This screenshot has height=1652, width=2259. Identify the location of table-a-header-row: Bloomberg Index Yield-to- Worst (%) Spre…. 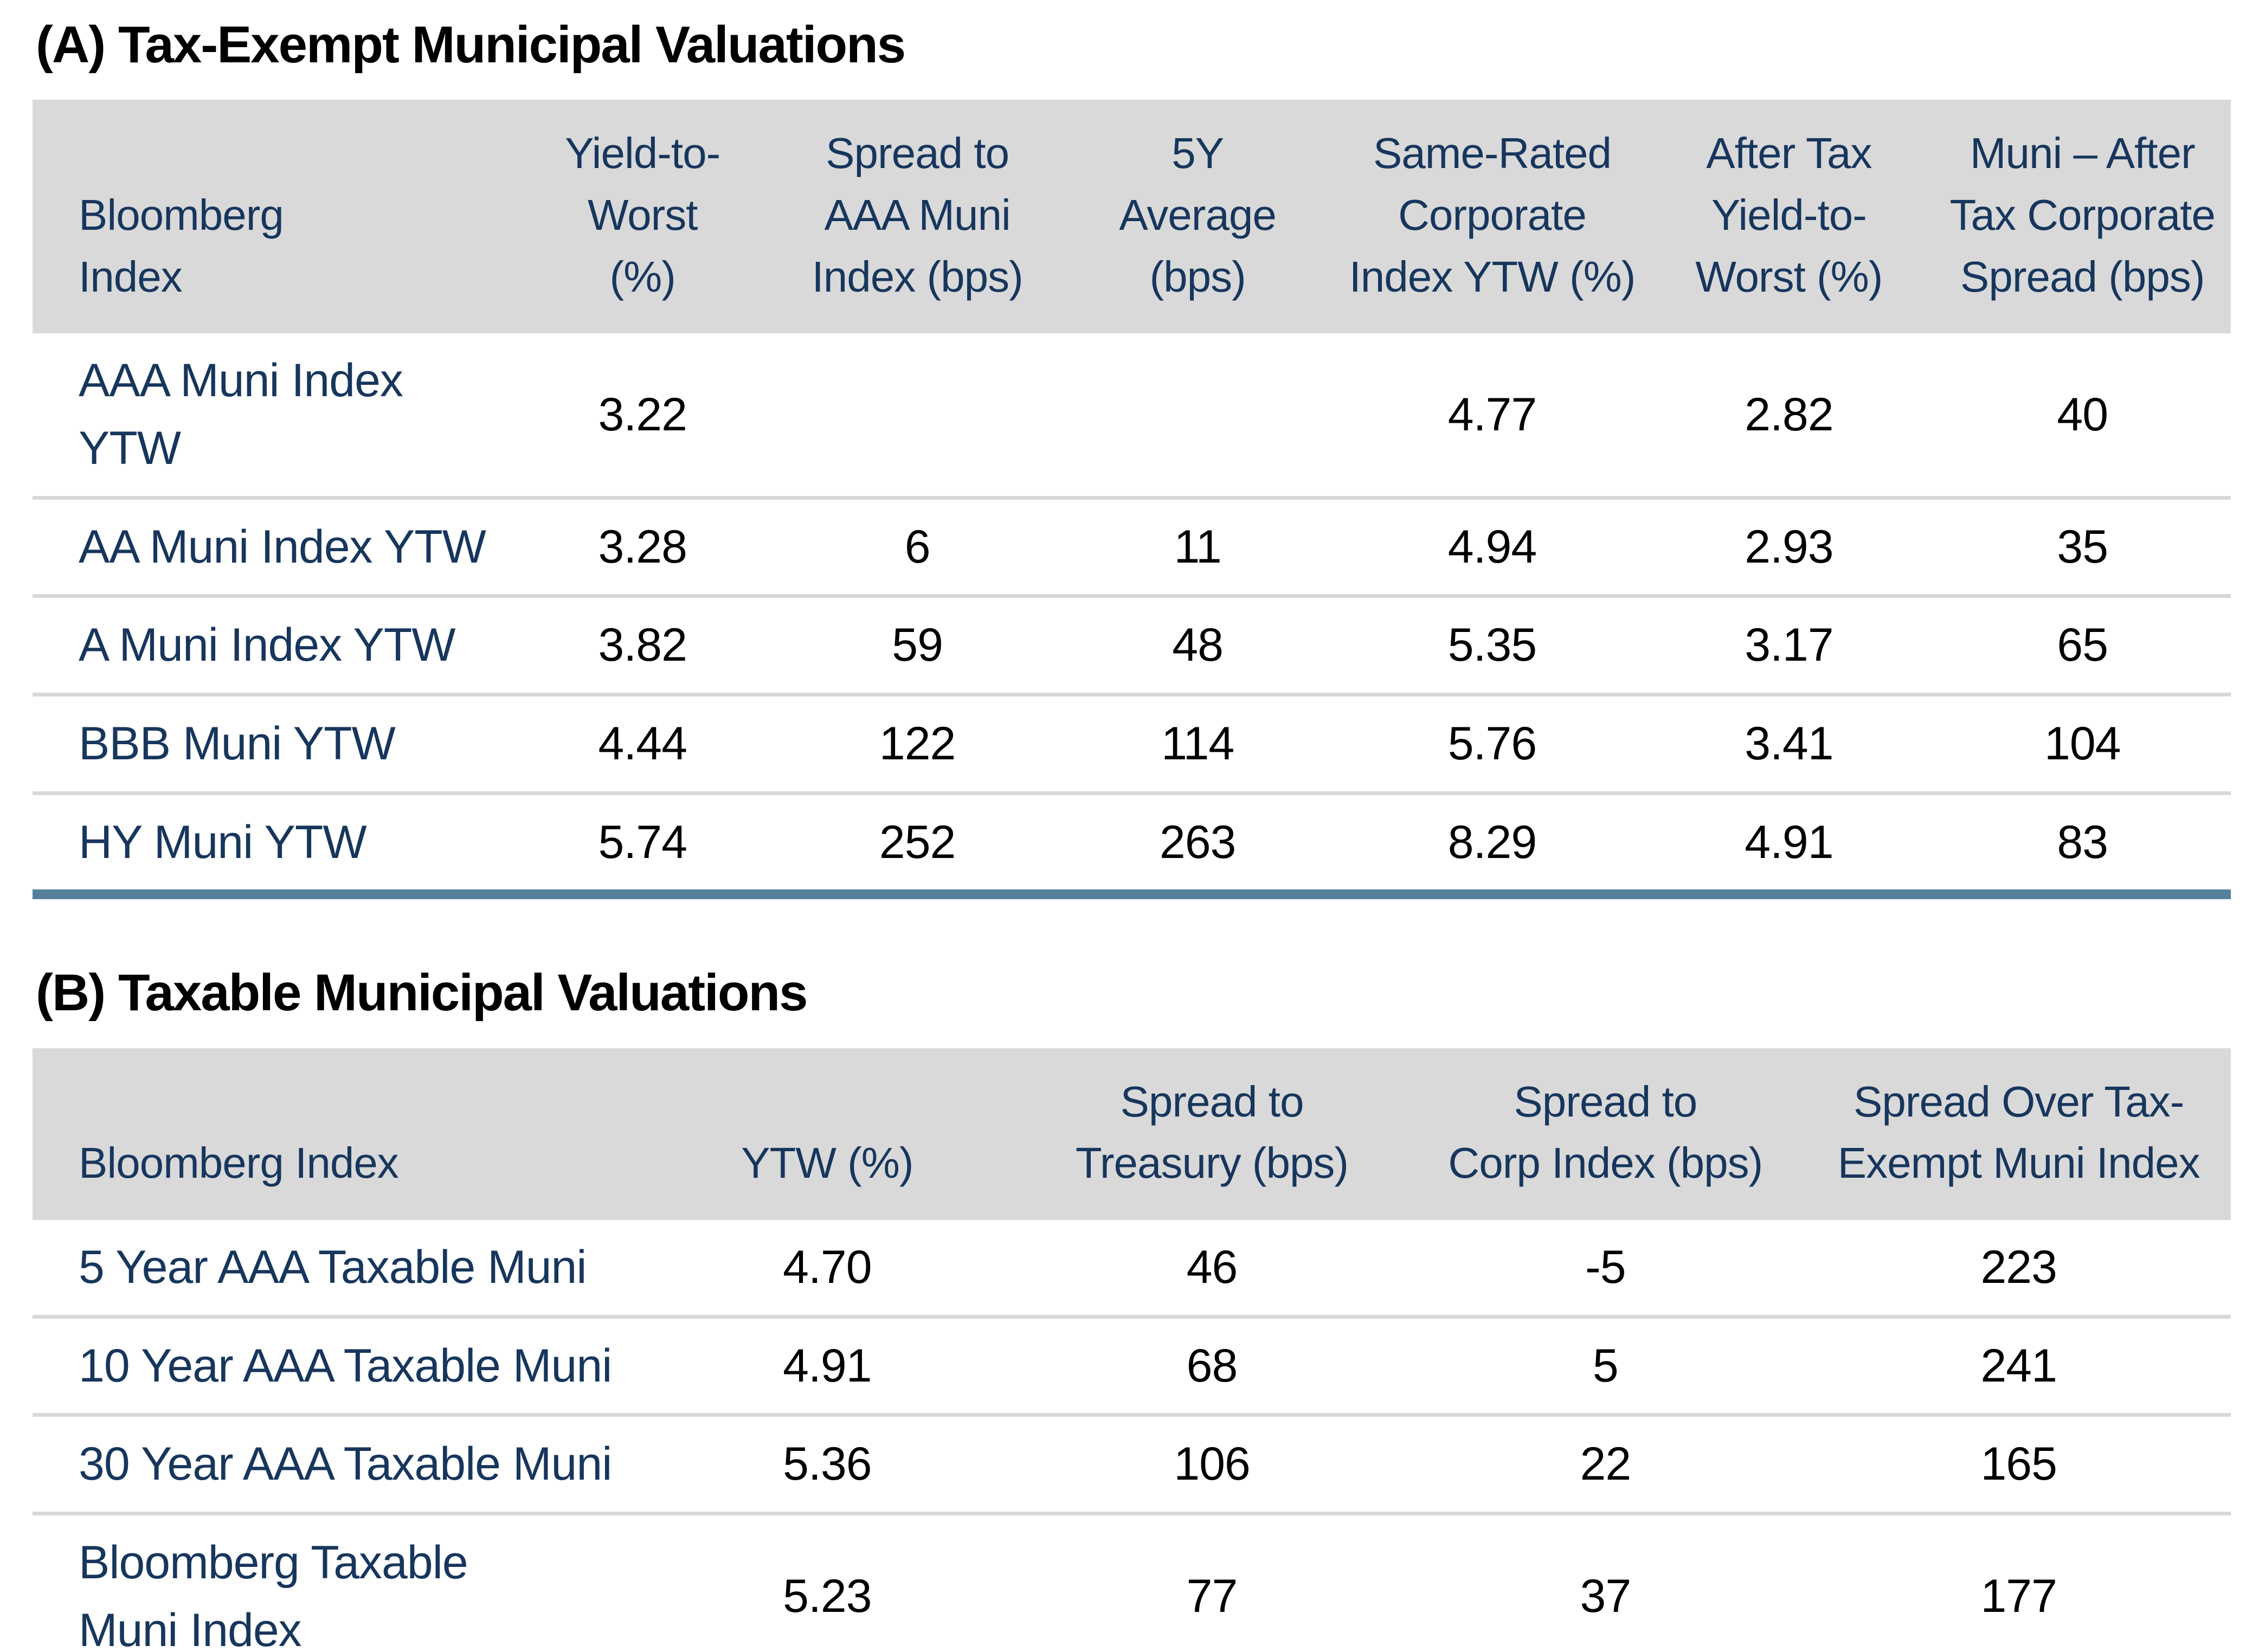
(1132, 217).